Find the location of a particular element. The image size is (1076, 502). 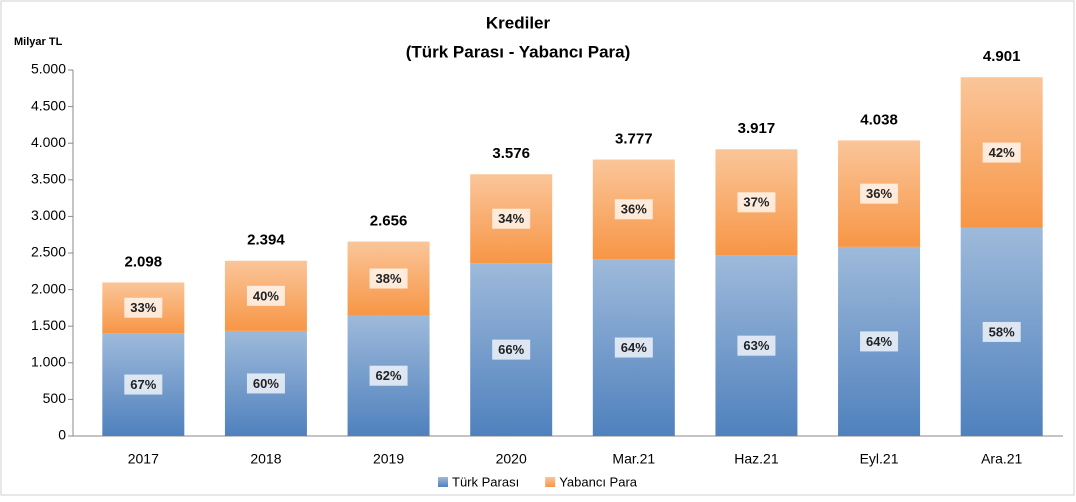

total-label: 2.098 is located at coordinates (144, 261).